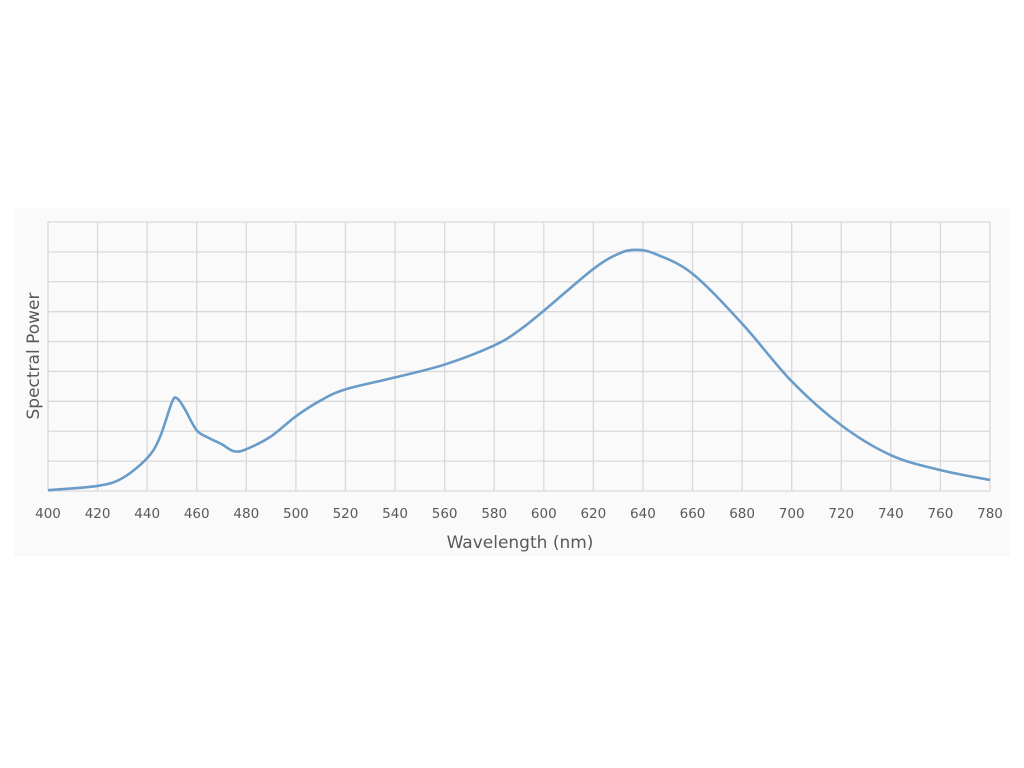 The width and height of the screenshot is (1024, 768). What do you see at coordinates (544, 514) in the screenshot?
I see `x-tick-label: 600` at bounding box center [544, 514].